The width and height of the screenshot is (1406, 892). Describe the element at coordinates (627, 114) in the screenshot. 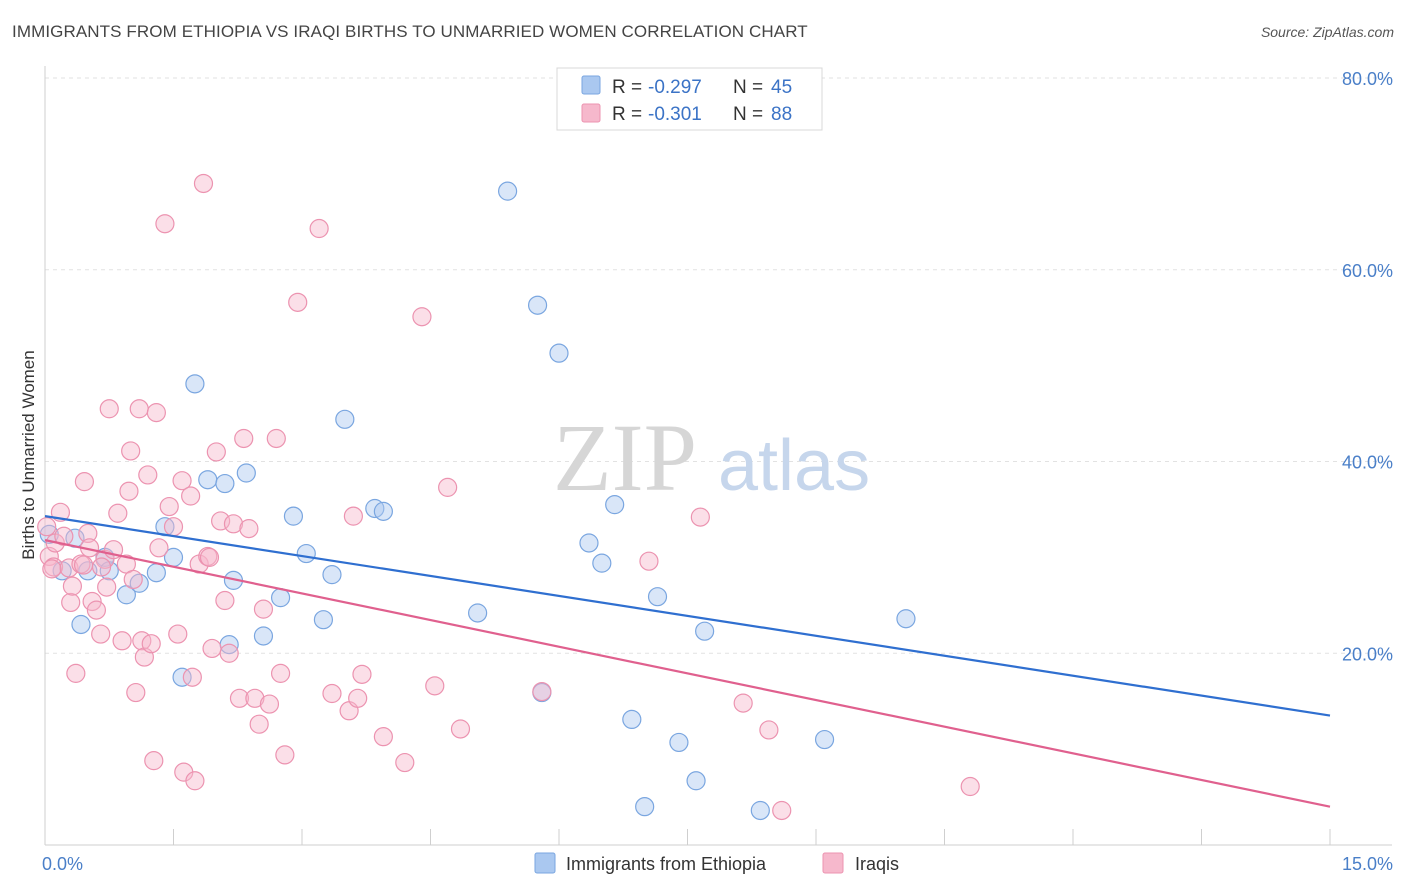

I see `legend-r-label-iraqis: R =` at that location.